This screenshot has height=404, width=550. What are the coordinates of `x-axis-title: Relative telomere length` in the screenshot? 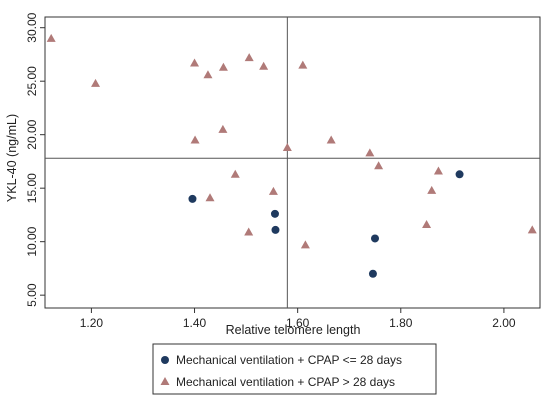 It's located at (293, 330).